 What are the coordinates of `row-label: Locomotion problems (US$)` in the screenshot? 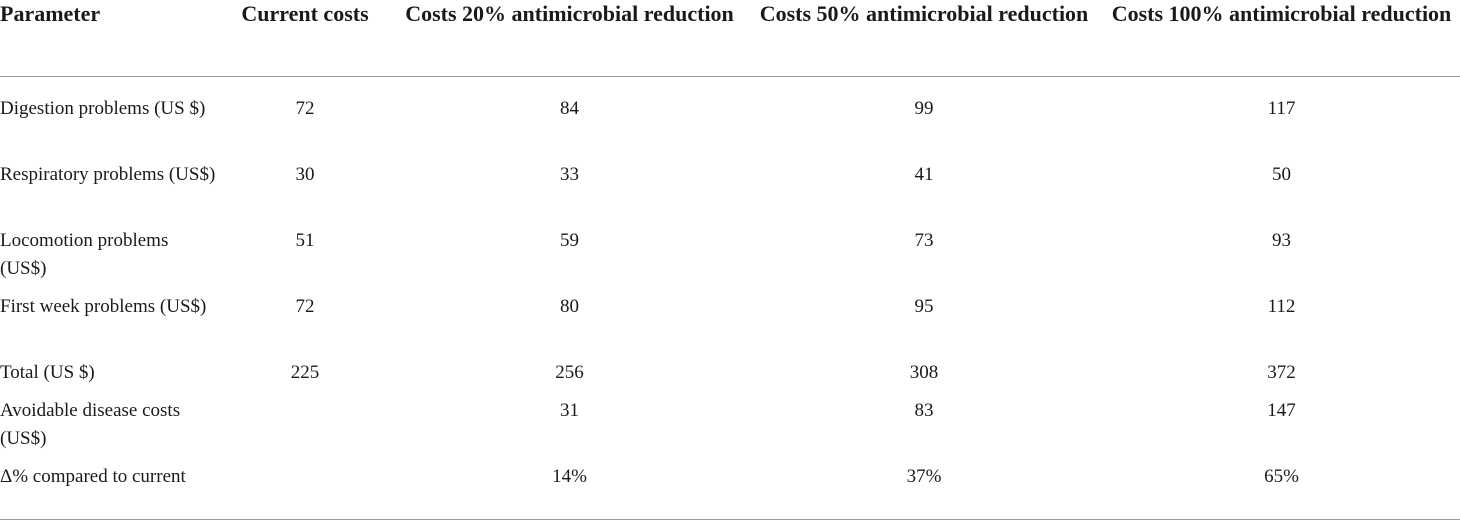 It's located at (84, 254).